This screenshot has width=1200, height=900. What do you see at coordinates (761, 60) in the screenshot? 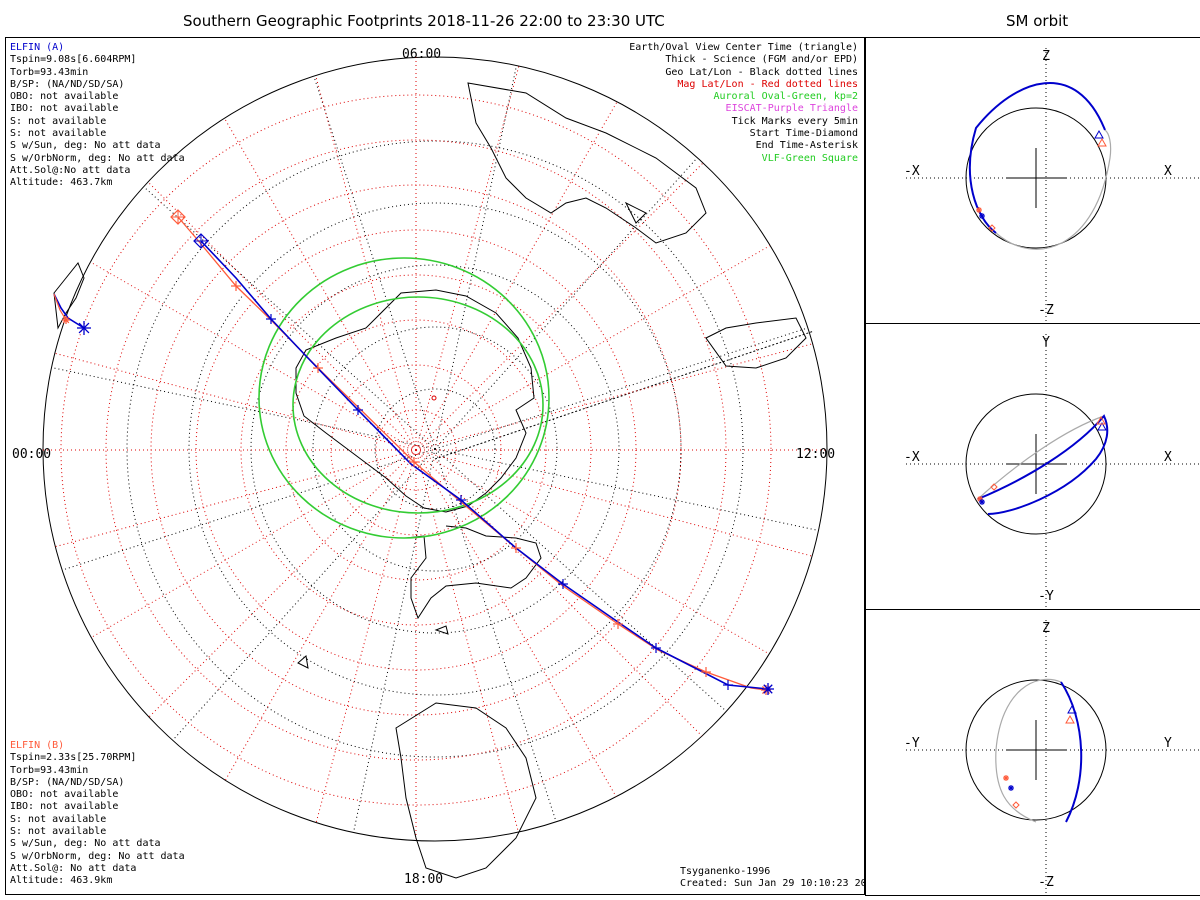
I see `legend-entry: Thick - Science (FGM and/or EPD)` at bounding box center [761, 60].